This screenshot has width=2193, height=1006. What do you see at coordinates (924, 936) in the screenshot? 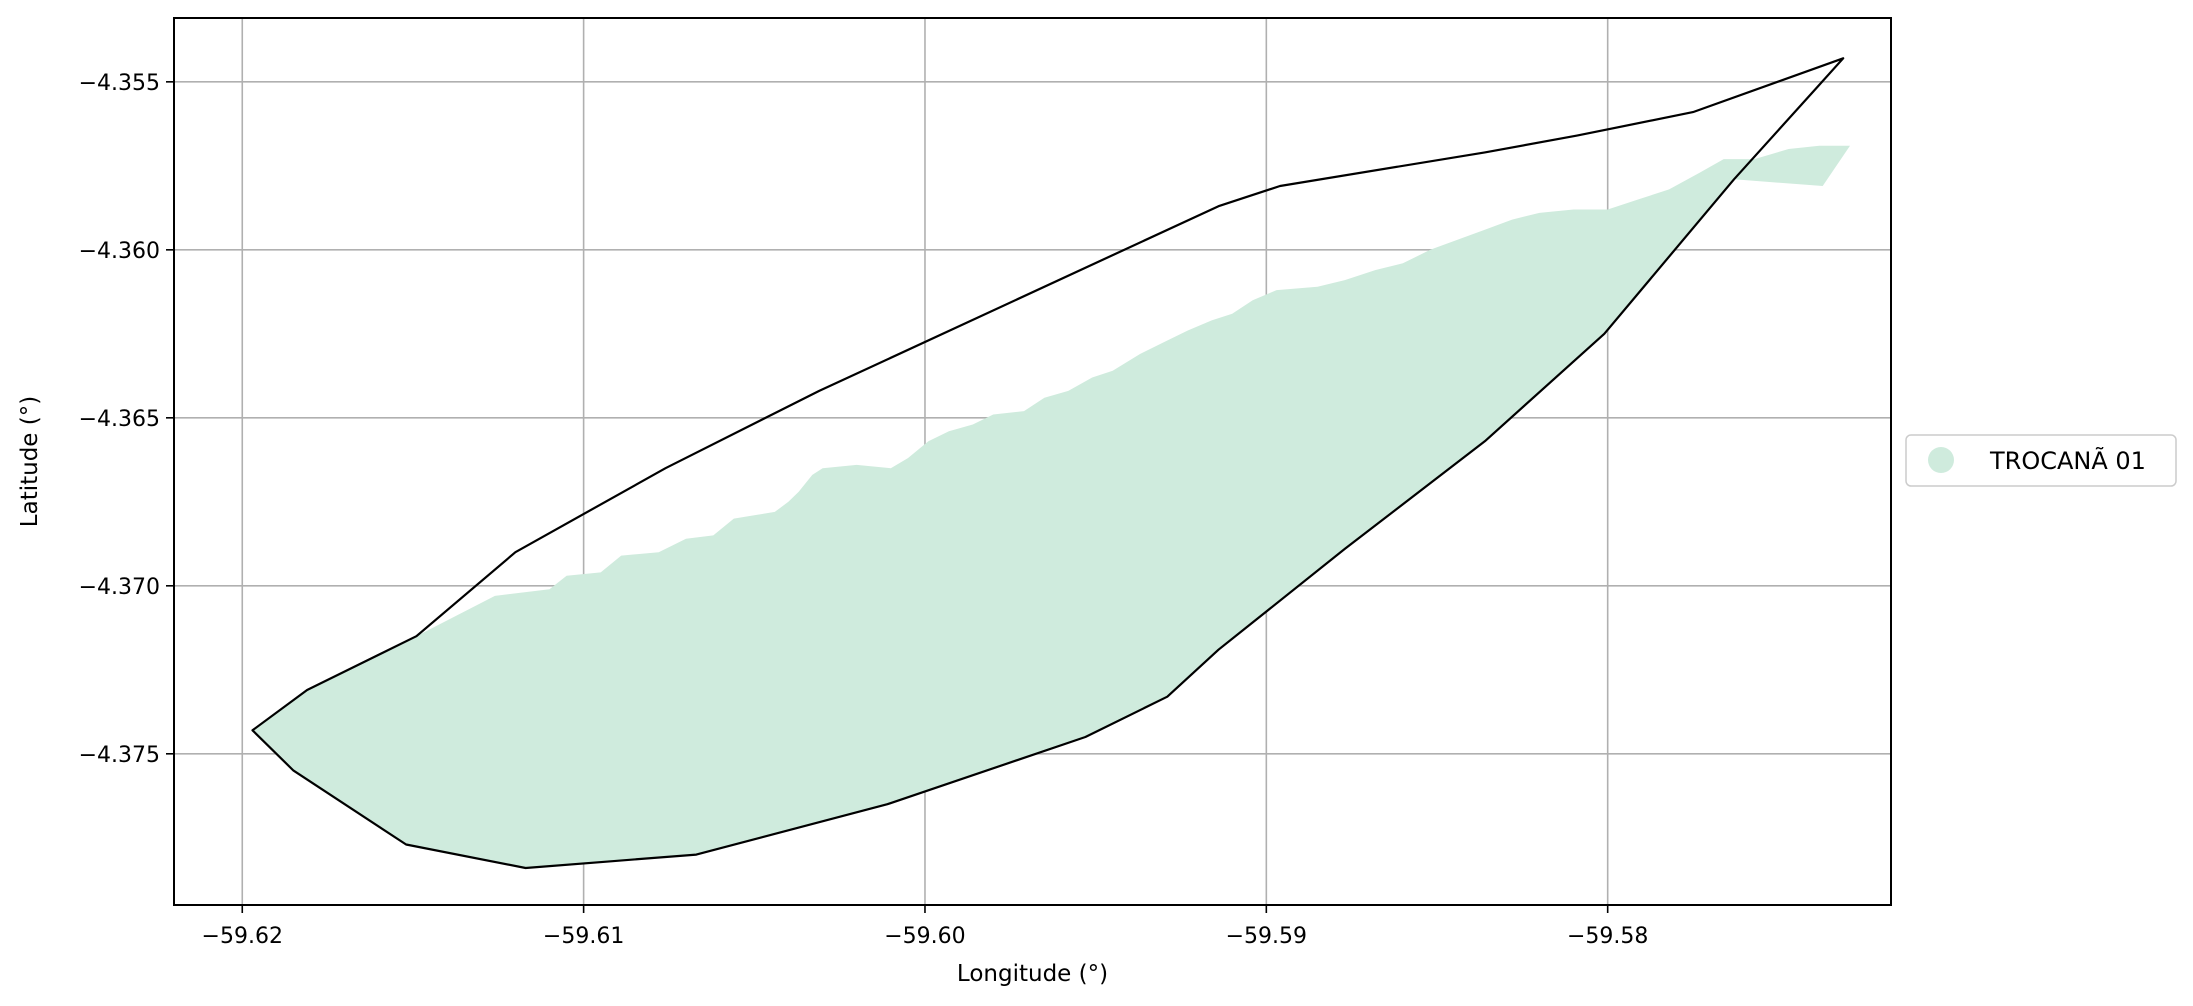
I see `x-tick-label: −59.60` at bounding box center [924, 936].